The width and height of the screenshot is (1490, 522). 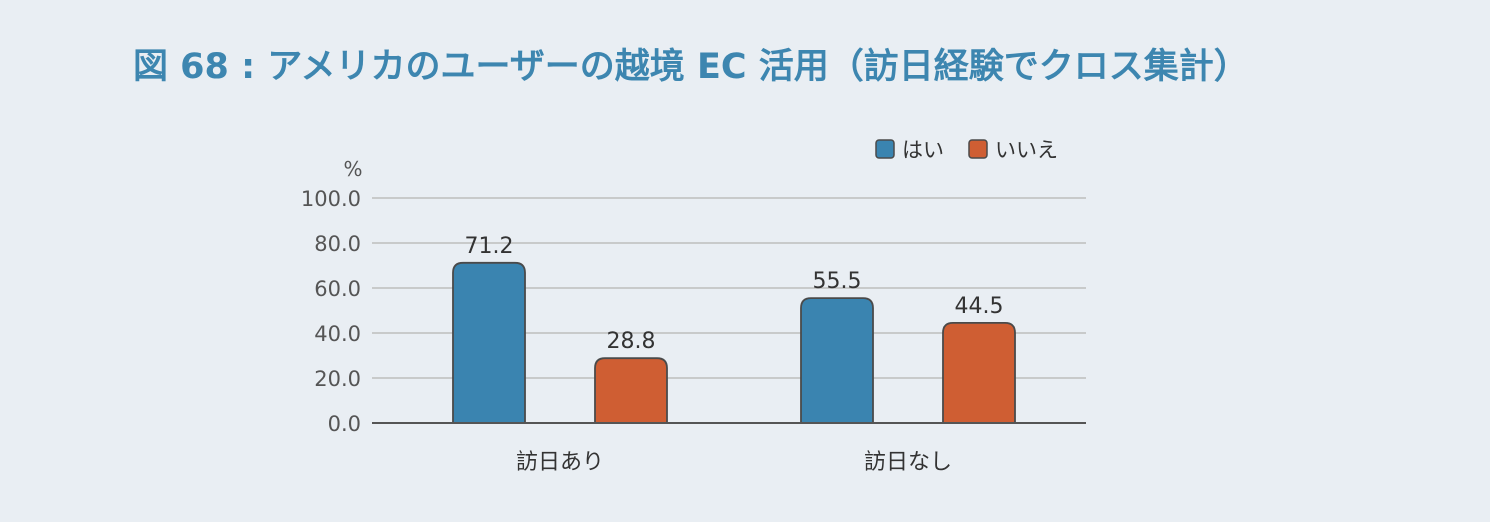 I want to click on data-label: 55.5, so click(x=837, y=281).